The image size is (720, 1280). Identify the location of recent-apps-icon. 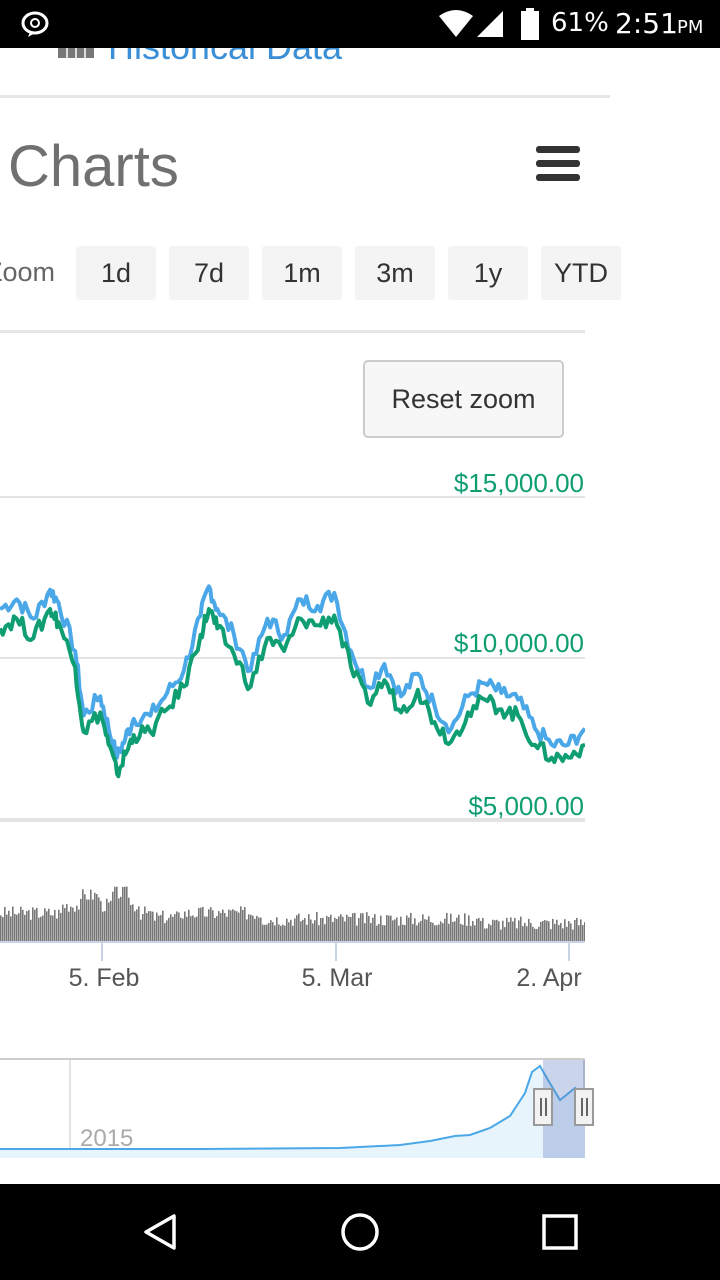
(560, 1232).